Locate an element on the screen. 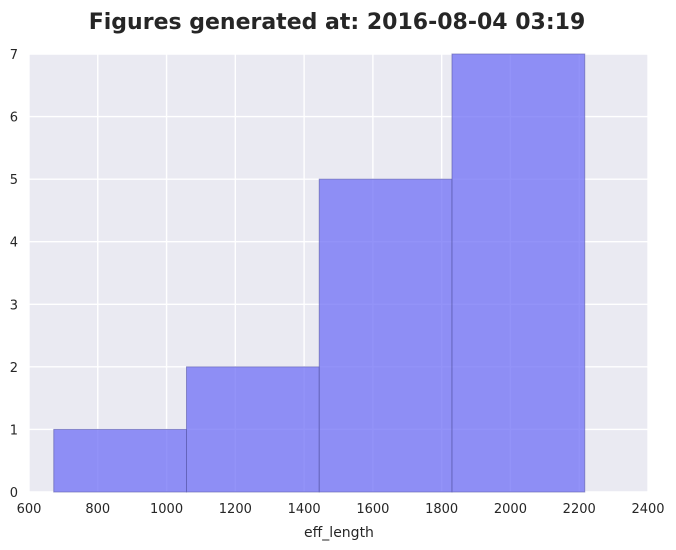  y-tick-label: 6 is located at coordinates (14, 118).